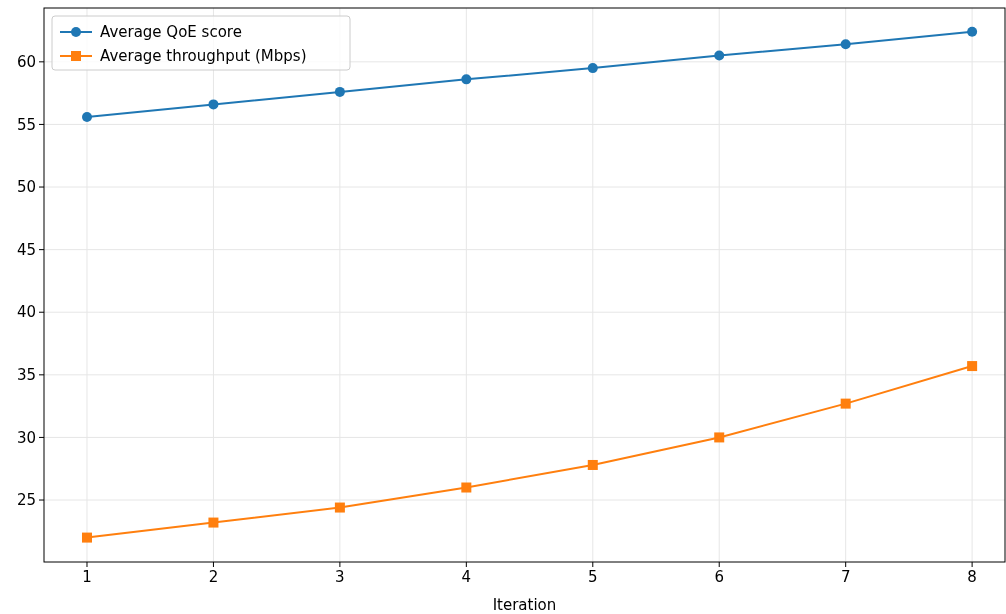  What do you see at coordinates (26, 375) in the screenshot?
I see `y-tick-label: 35` at bounding box center [26, 375].